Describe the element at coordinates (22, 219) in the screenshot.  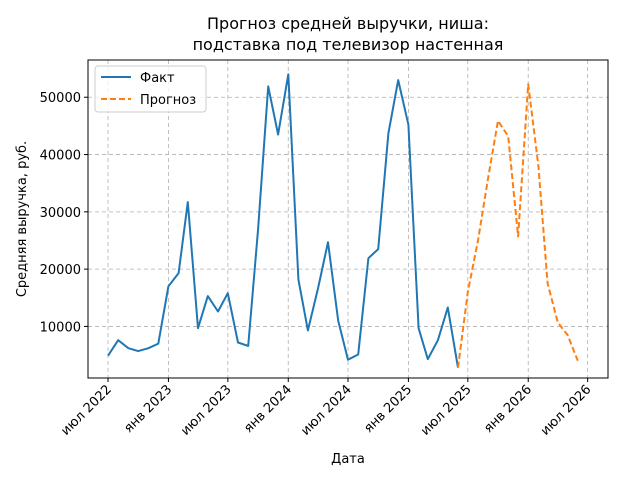
I see `y-axis-label: Средняя выручка, руб.` at that location.